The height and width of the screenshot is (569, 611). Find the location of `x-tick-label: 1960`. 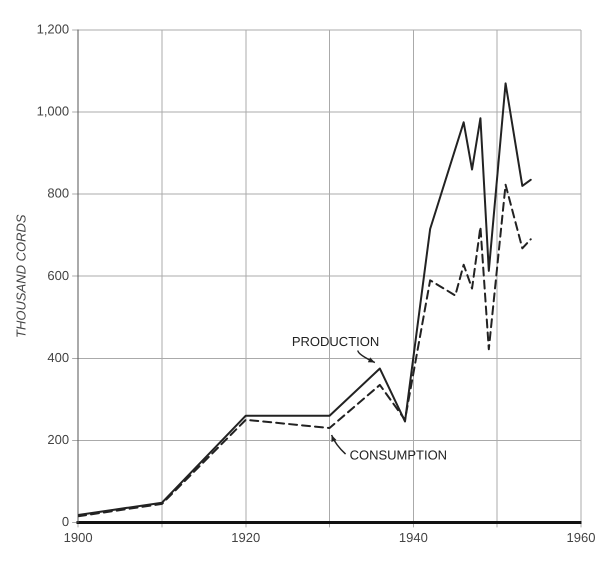

x-tick-label: 1960 is located at coordinates (581, 537).